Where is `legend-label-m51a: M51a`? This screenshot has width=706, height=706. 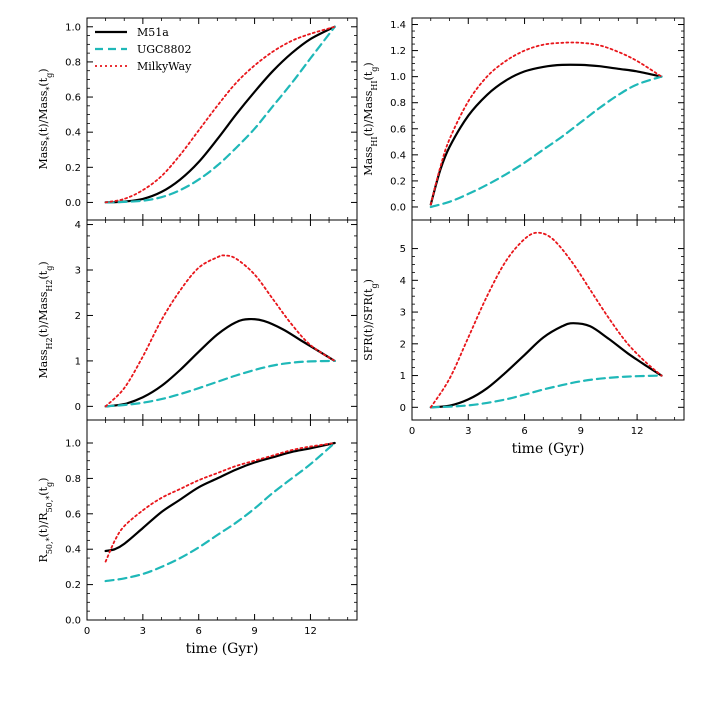 legend-label-m51a: M51a is located at coordinates (153, 32).